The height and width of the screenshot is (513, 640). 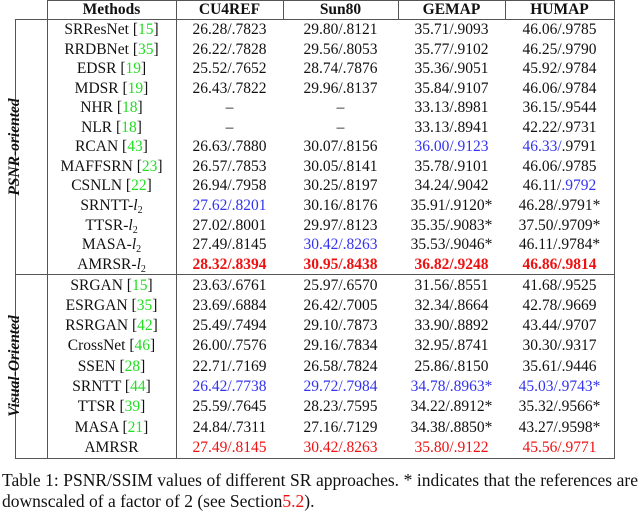 What do you see at coordinates (132, 407) in the screenshot?
I see `citation-link: 39` at bounding box center [132, 407].